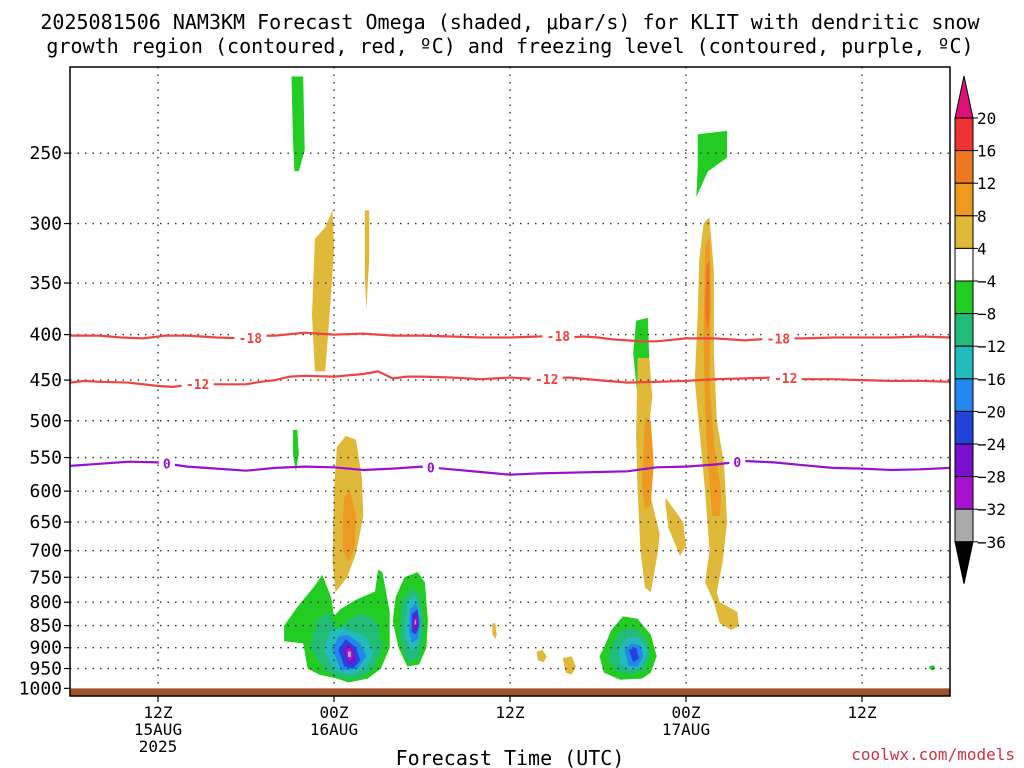  I want to click on contour-label-0-1: -18, so click(559, 337).